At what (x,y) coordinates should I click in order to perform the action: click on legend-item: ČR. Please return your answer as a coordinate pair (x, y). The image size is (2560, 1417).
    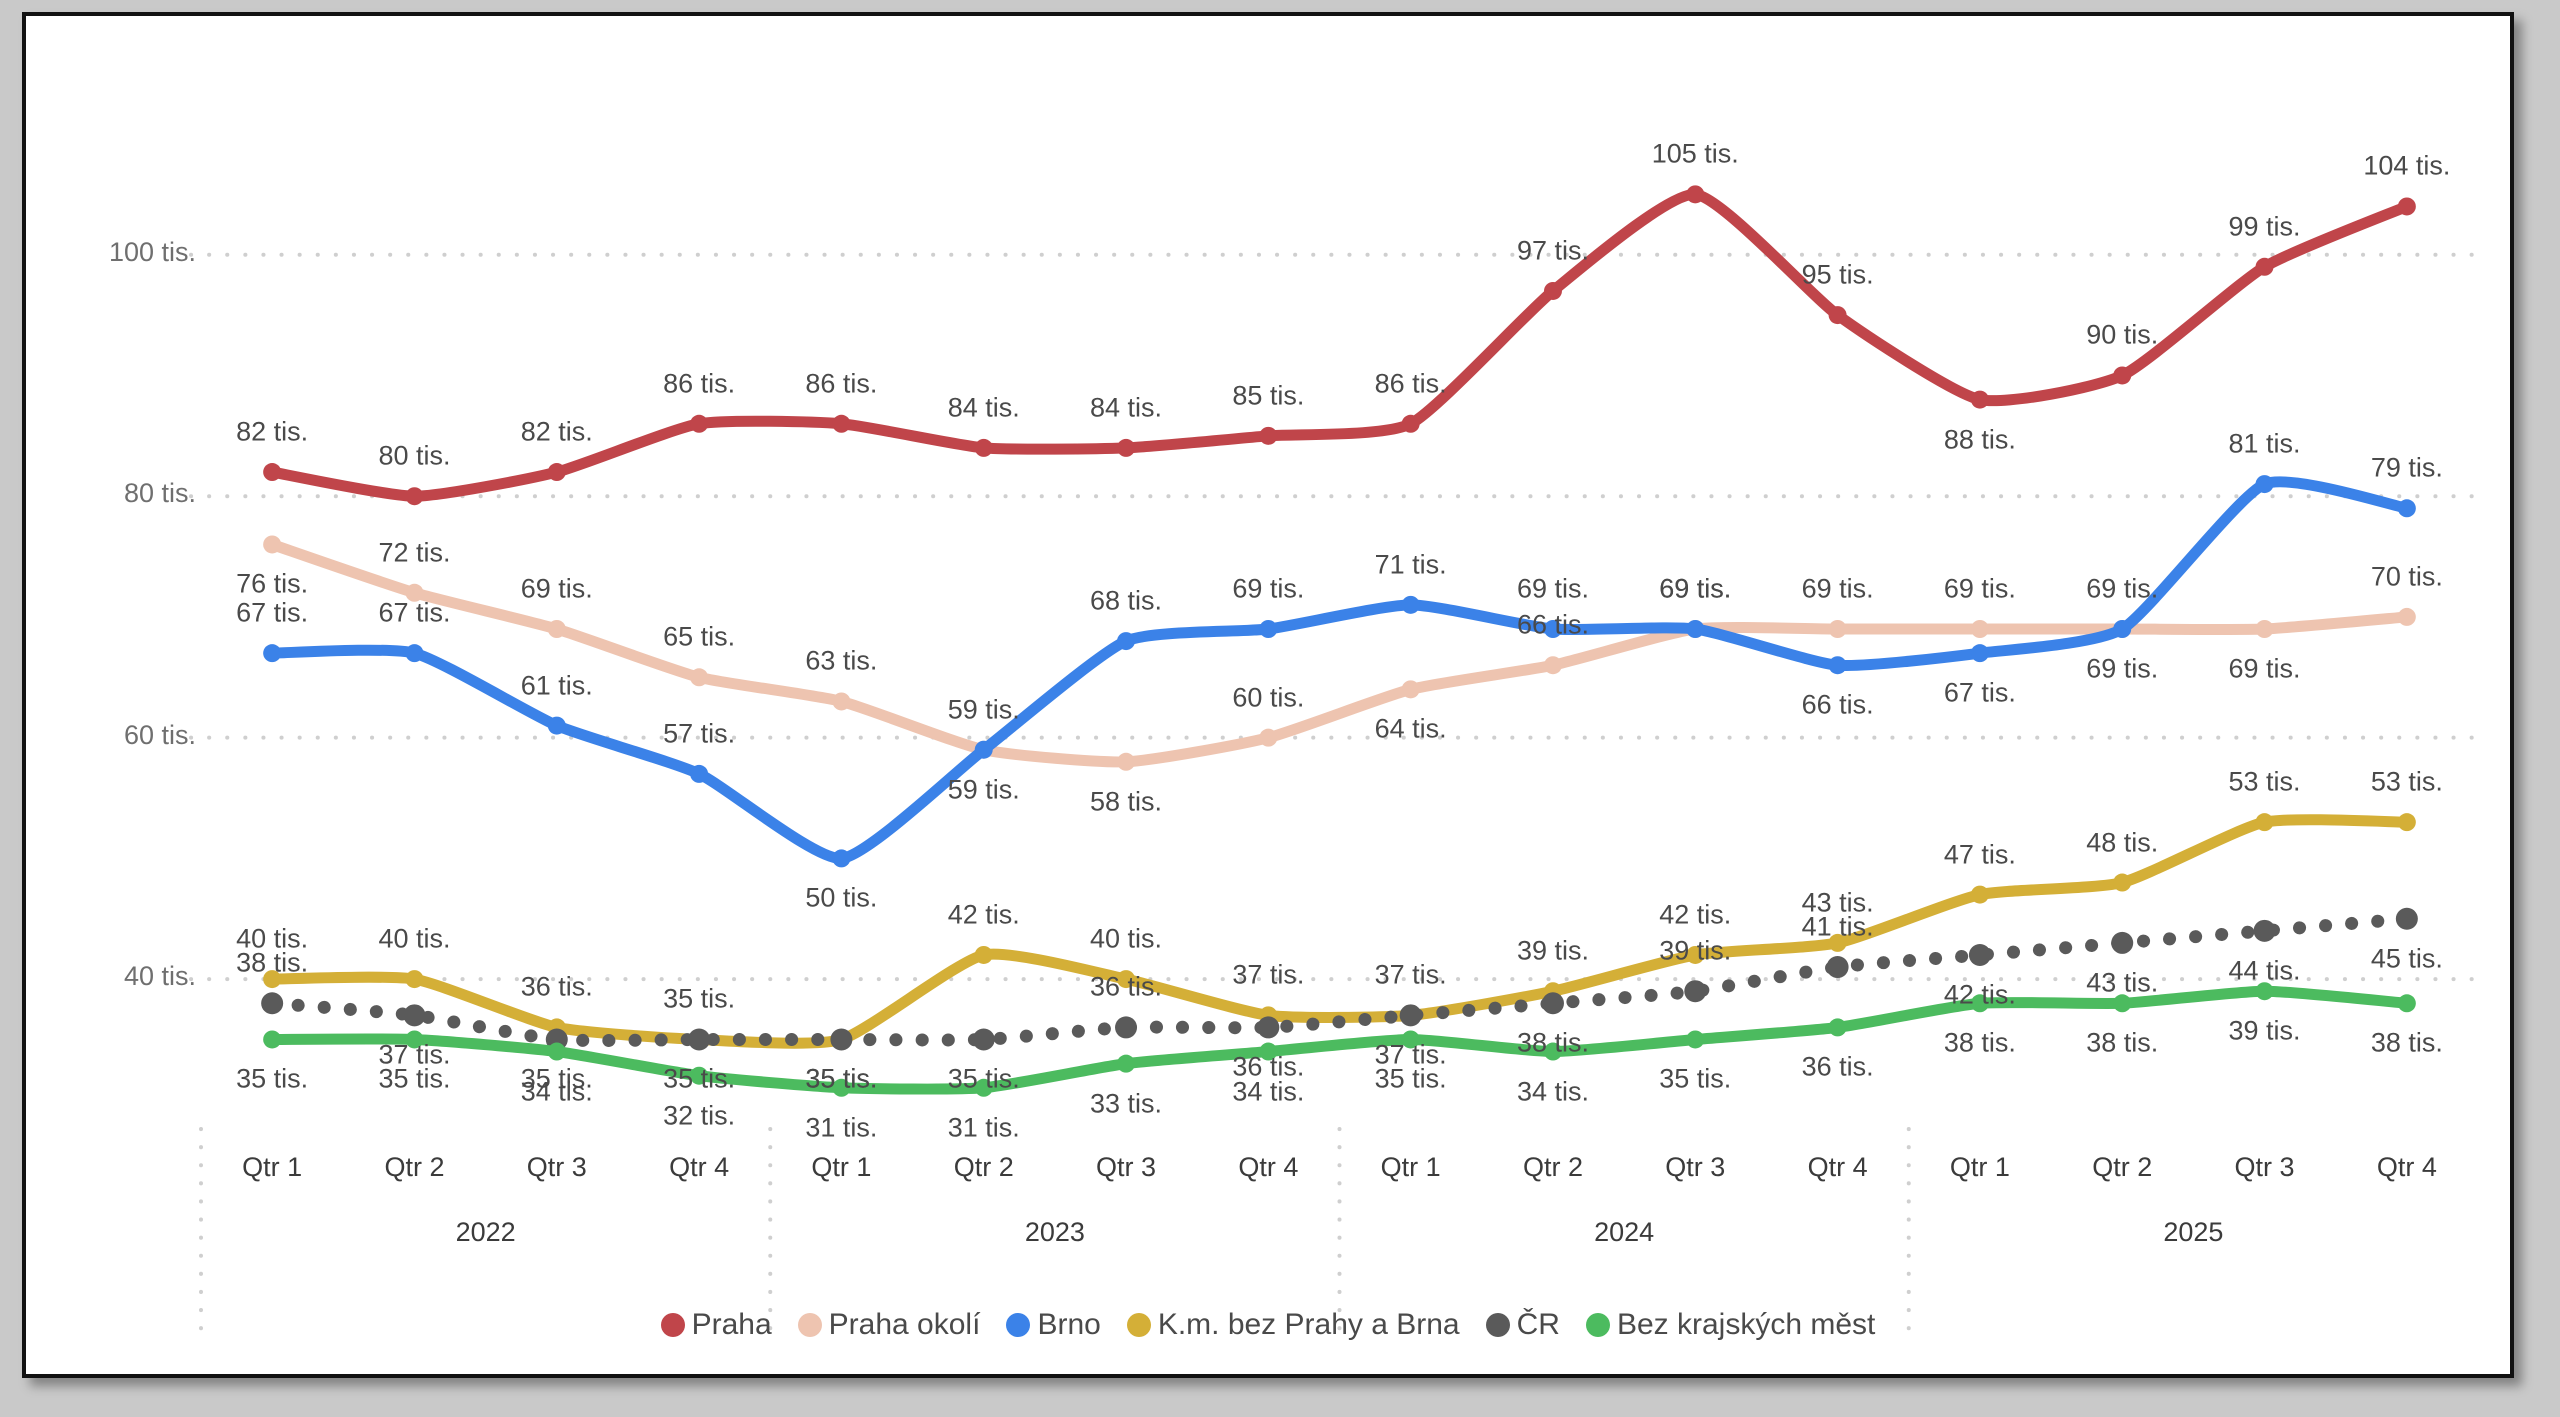
    Looking at the image, I should click on (1522, 1325).